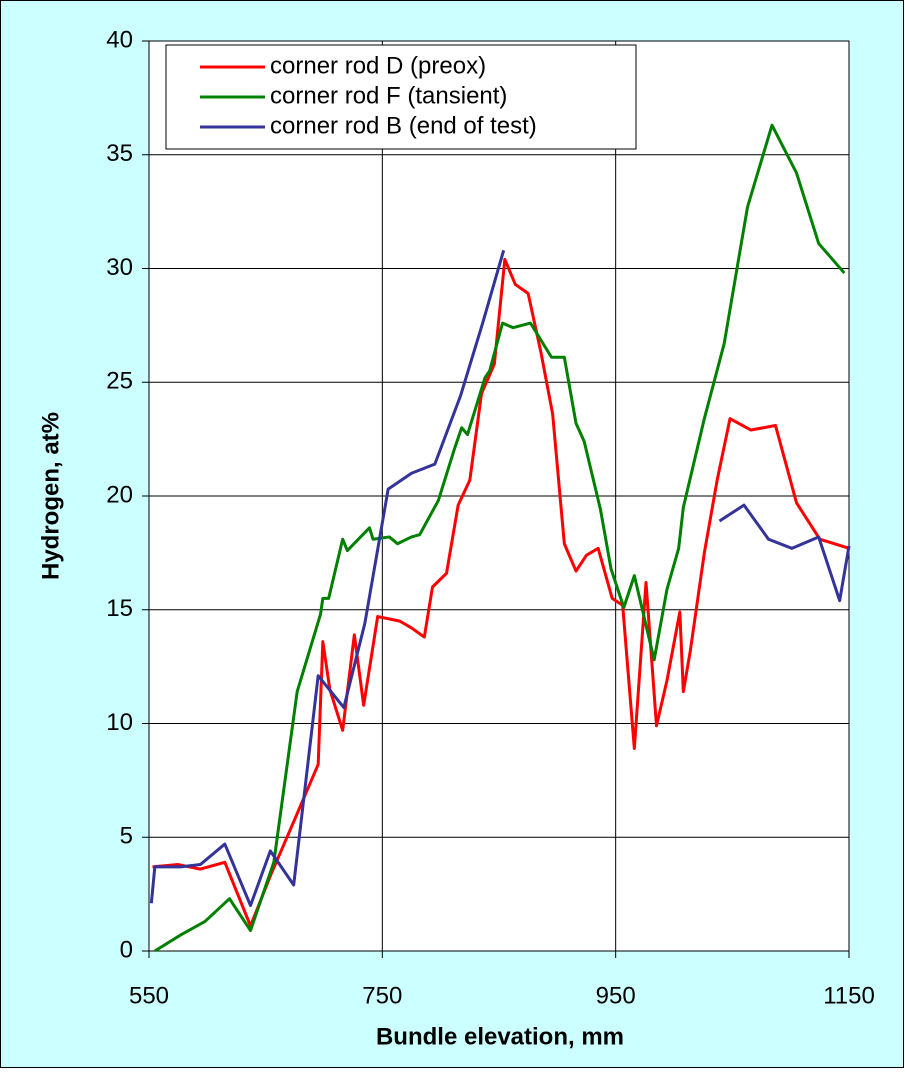 This screenshot has width=905, height=1074. What do you see at coordinates (616, 995) in the screenshot?
I see `x-tick-label: 950` at bounding box center [616, 995].